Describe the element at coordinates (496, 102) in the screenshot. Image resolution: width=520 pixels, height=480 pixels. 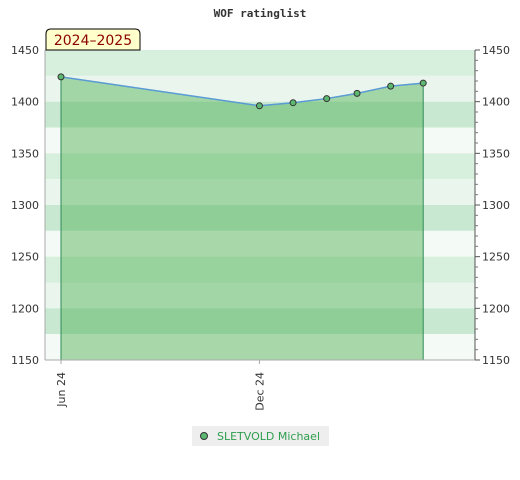
I see `y-tick-label-right: 1400` at that location.